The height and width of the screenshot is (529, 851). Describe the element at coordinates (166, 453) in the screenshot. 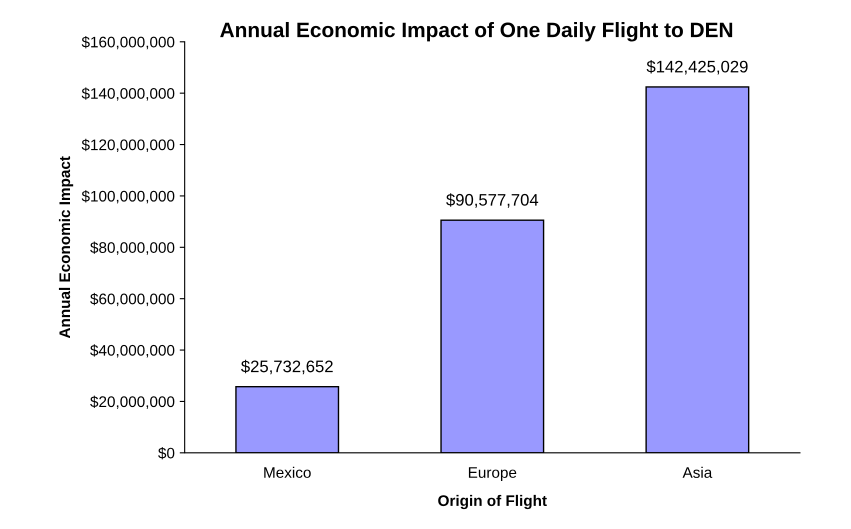

I see `y-tick-label: $0` at that location.